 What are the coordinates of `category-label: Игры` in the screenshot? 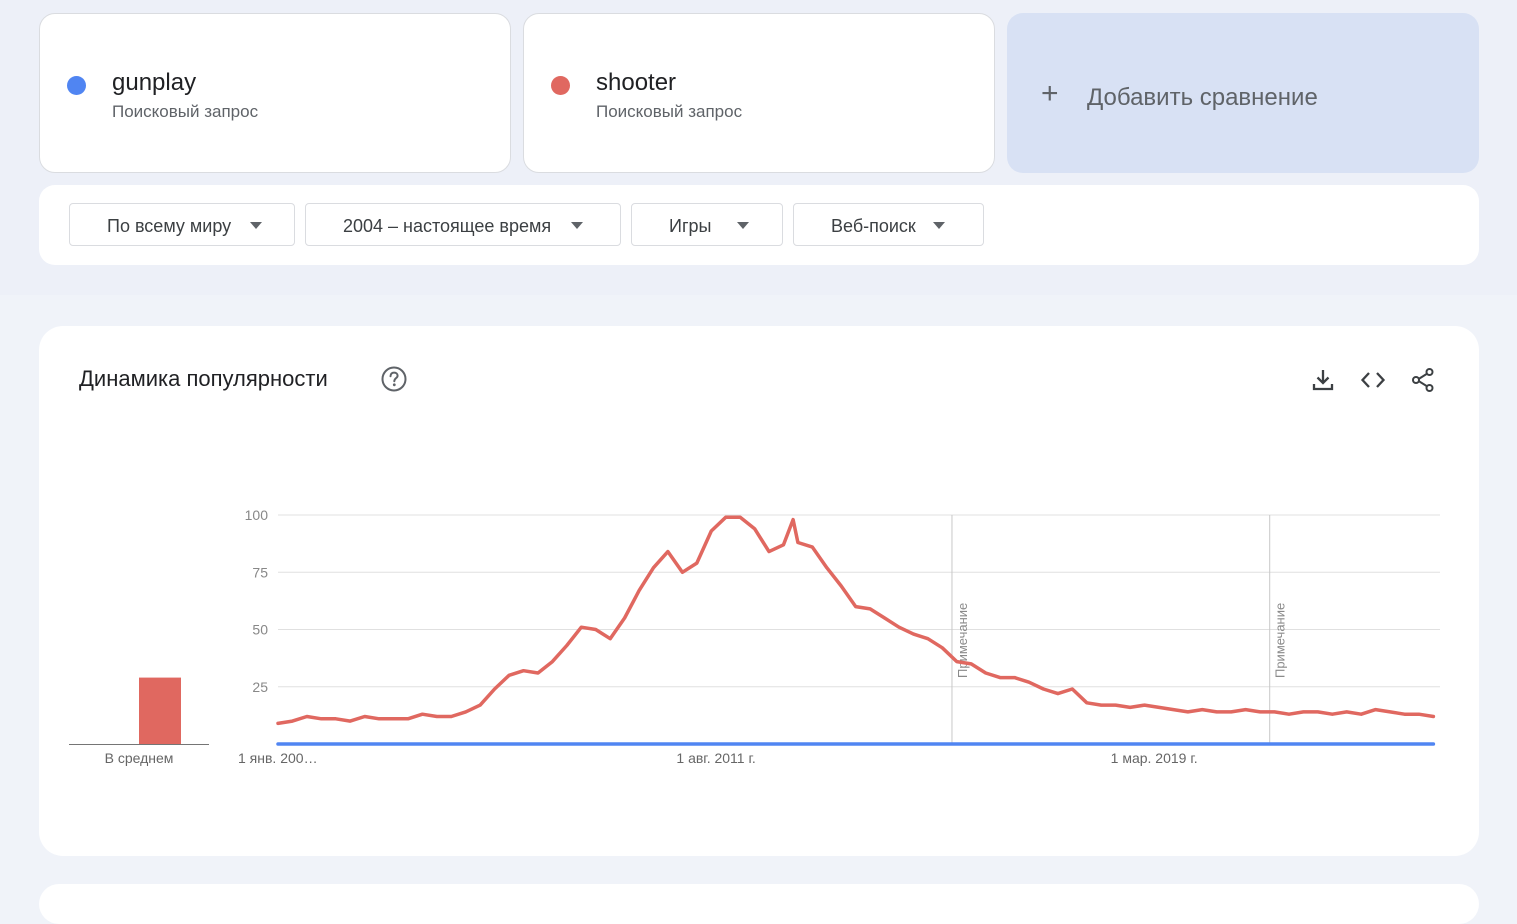 It's located at (690, 226).